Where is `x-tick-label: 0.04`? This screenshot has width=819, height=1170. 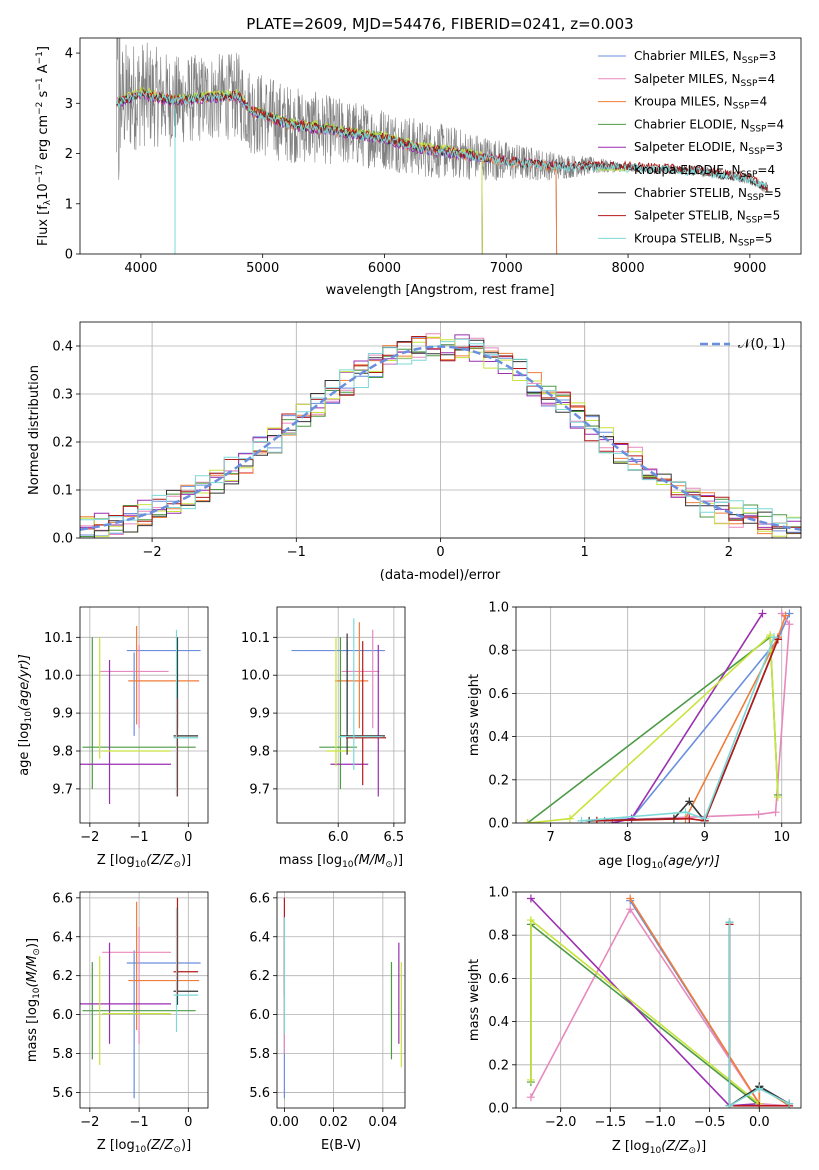
x-tick-label: 0.04 is located at coordinates (382, 1122).